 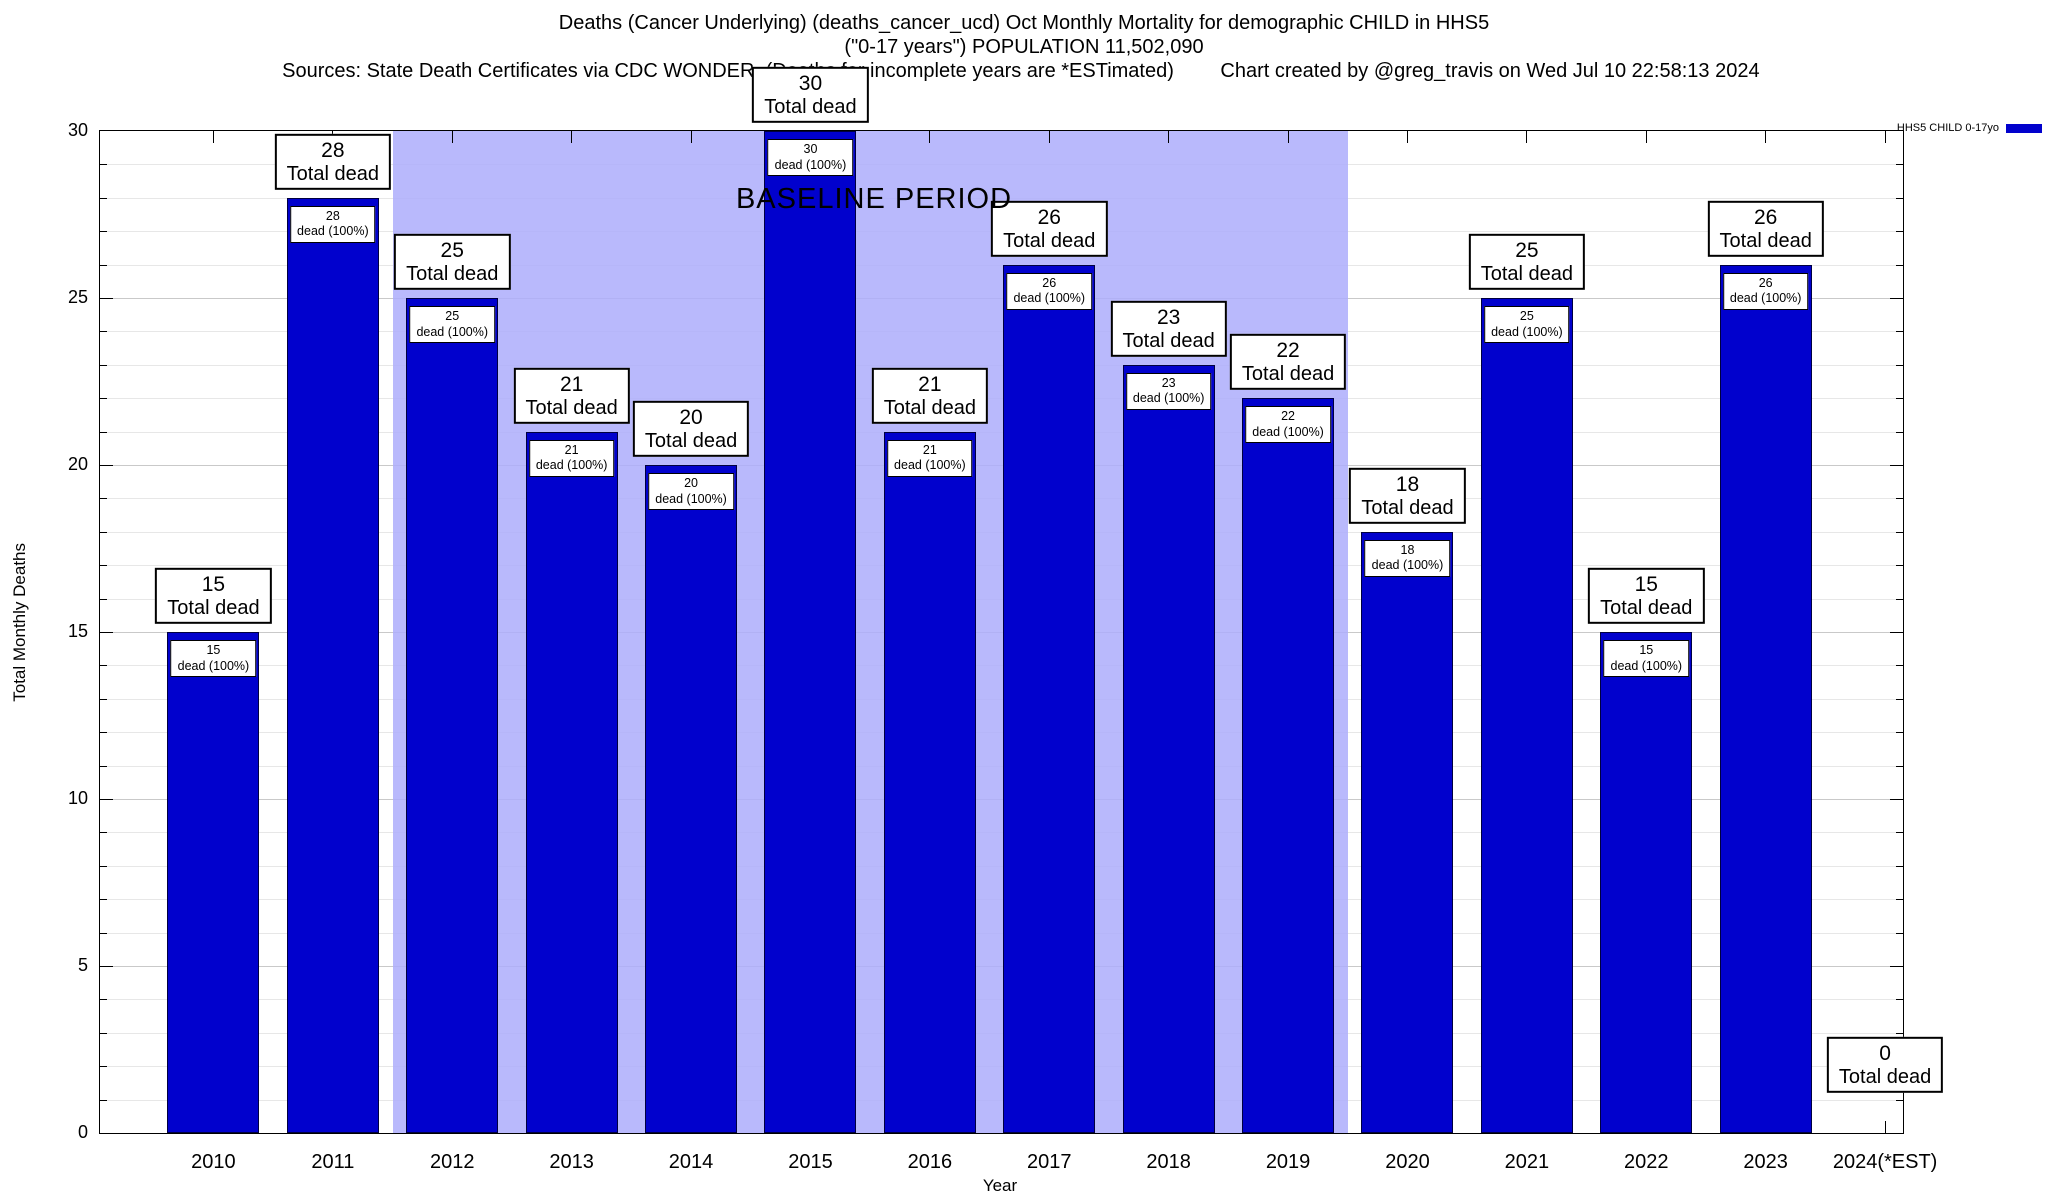 I want to click on bar-total-label: 23 Total dead, so click(x=1168, y=328).